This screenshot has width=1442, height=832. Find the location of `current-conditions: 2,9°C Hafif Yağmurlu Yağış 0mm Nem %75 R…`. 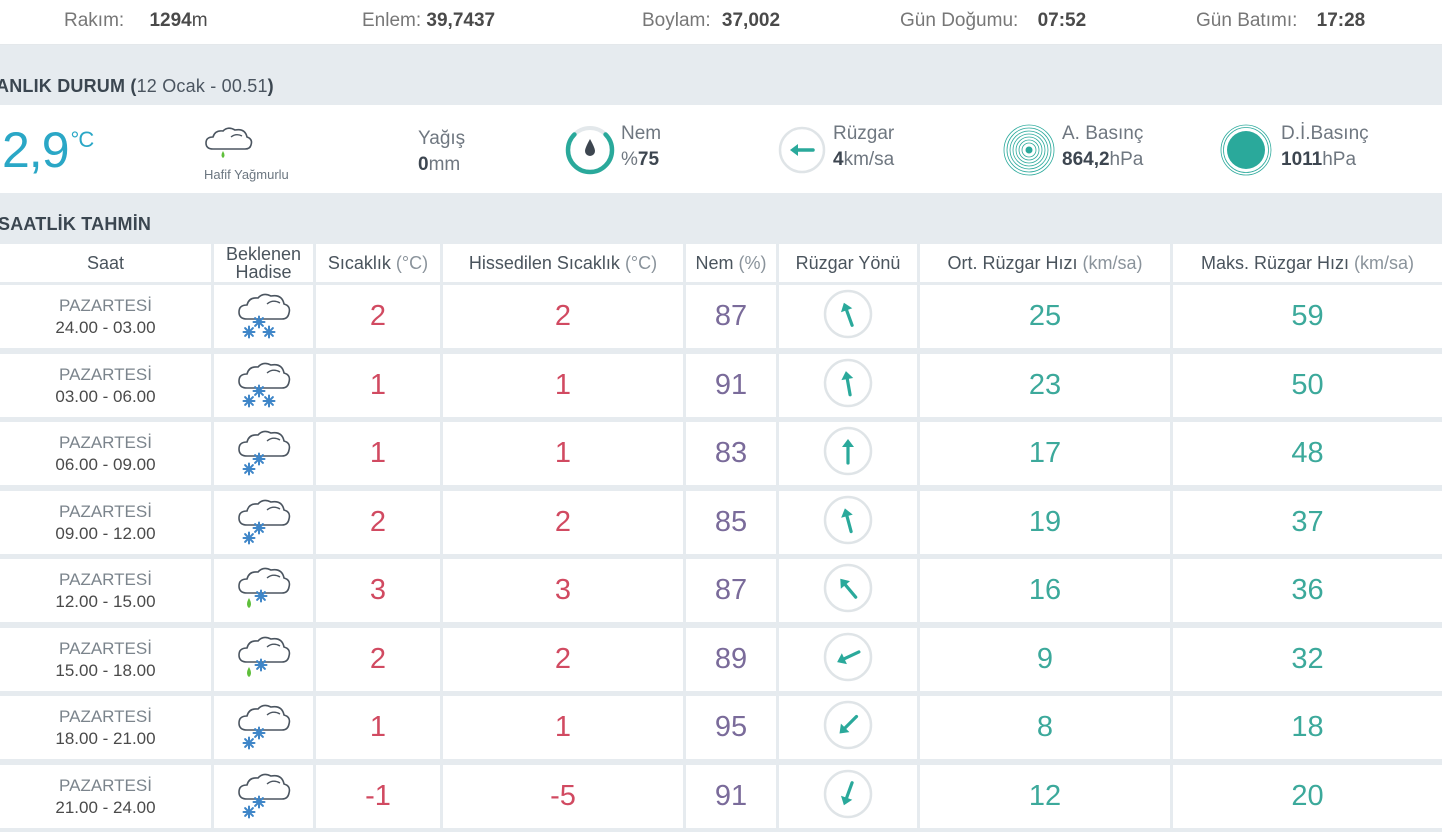

current-conditions: 2,9°C Hafif Yağmurlu Yağış 0mm Nem %75 R… is located at coordinates (721, 149).